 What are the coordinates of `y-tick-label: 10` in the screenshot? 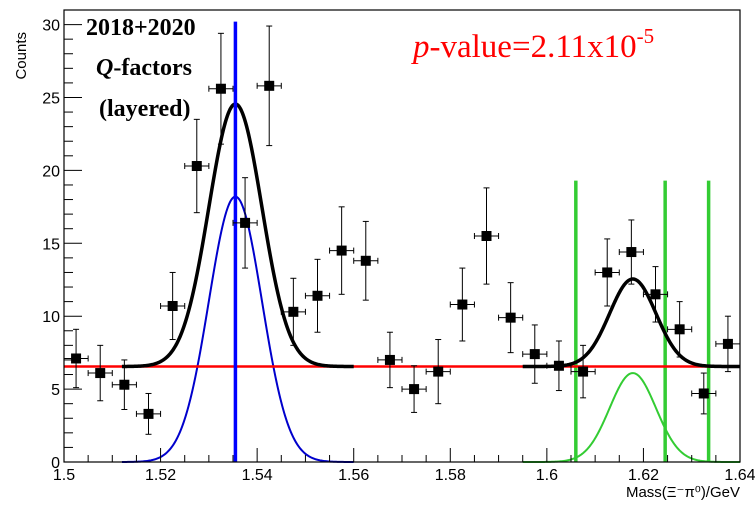 It's located at (51, 317).